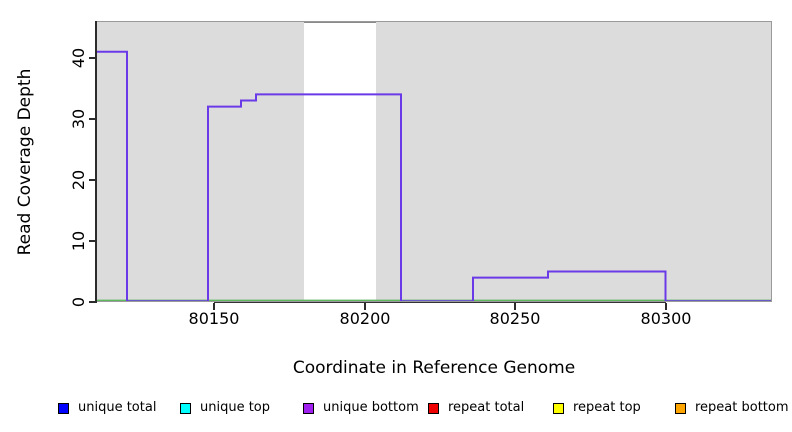 This screenshot has width=792, height=432. What do you see at coordinates (515, 318) in the screenshot?
I see `x-tick-label-80250: 80250` at bounding box center [515, 318].